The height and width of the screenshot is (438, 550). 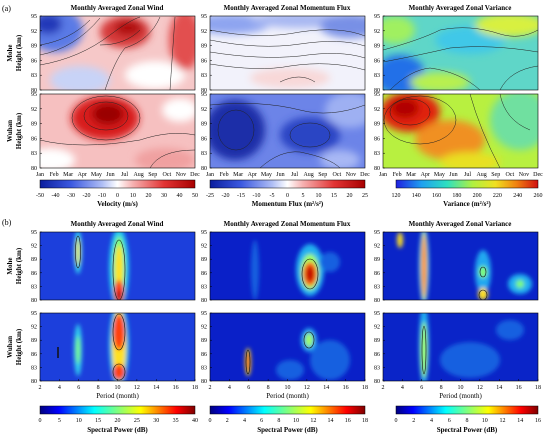 I want to click on a-colorbar-tick: 240, so click(x=517, y=196).